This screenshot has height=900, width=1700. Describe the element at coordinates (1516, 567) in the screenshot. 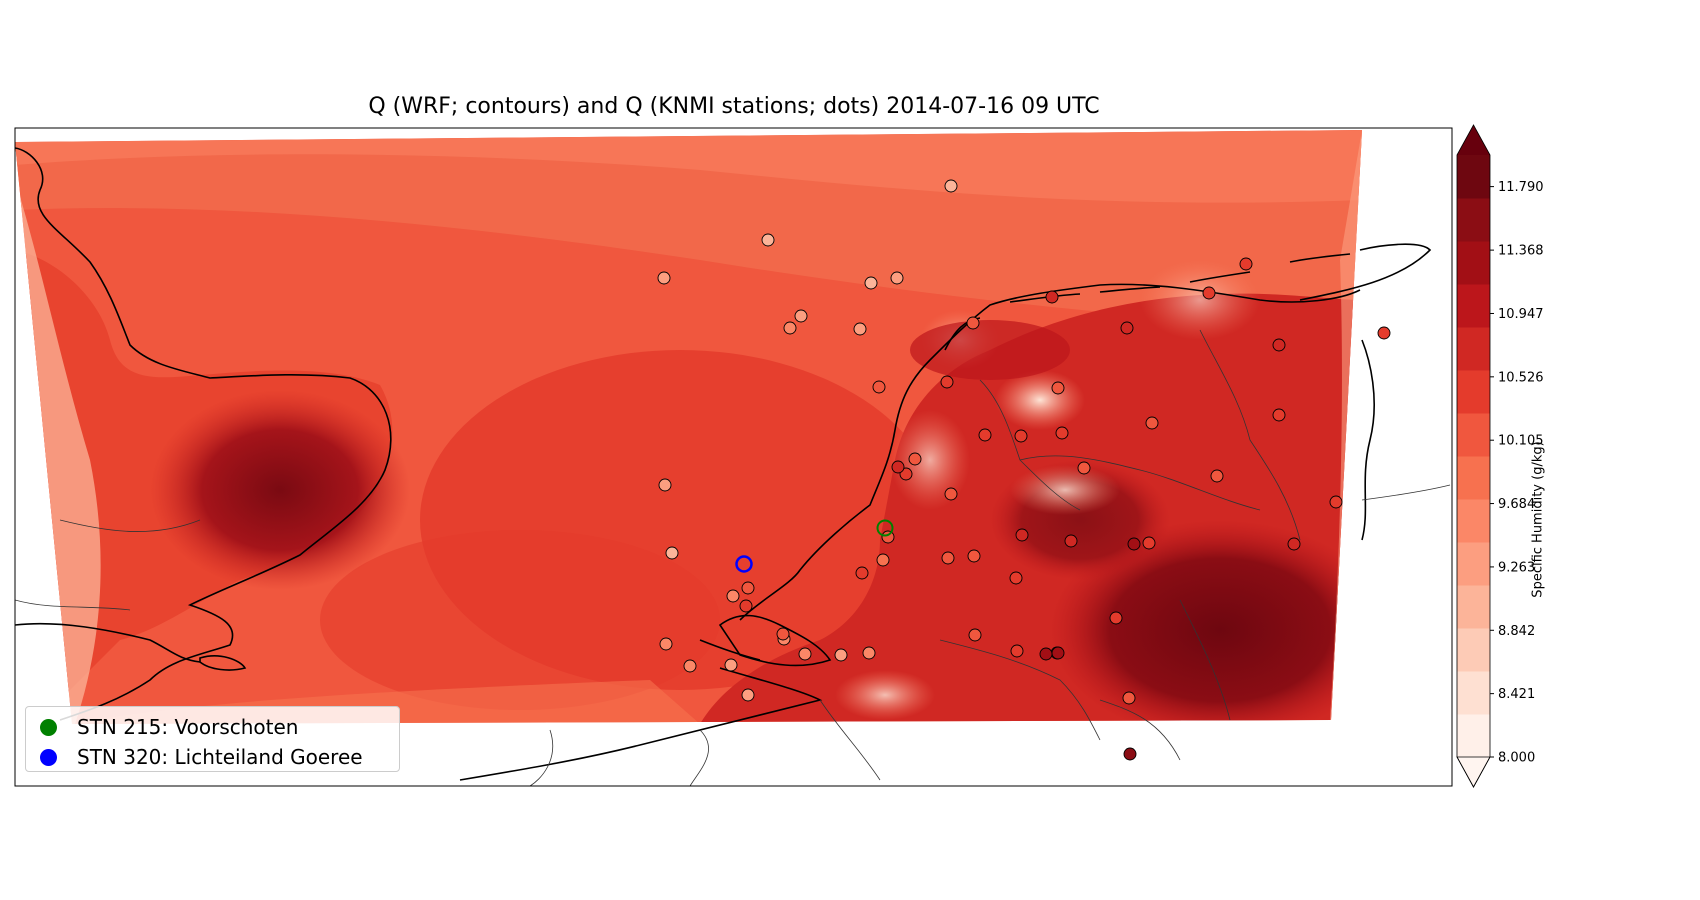

I see `colorbar-tick-label: 9.263` at that location.